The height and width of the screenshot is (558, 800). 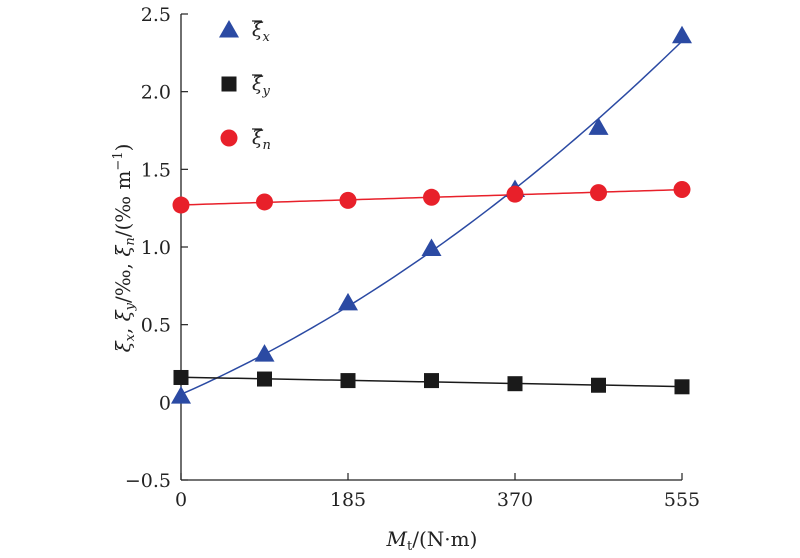 What do you see at coordinates (156, 326) in the screenshot?
I see `y-tick-label: 0.5` at bounding box center [156, 326].